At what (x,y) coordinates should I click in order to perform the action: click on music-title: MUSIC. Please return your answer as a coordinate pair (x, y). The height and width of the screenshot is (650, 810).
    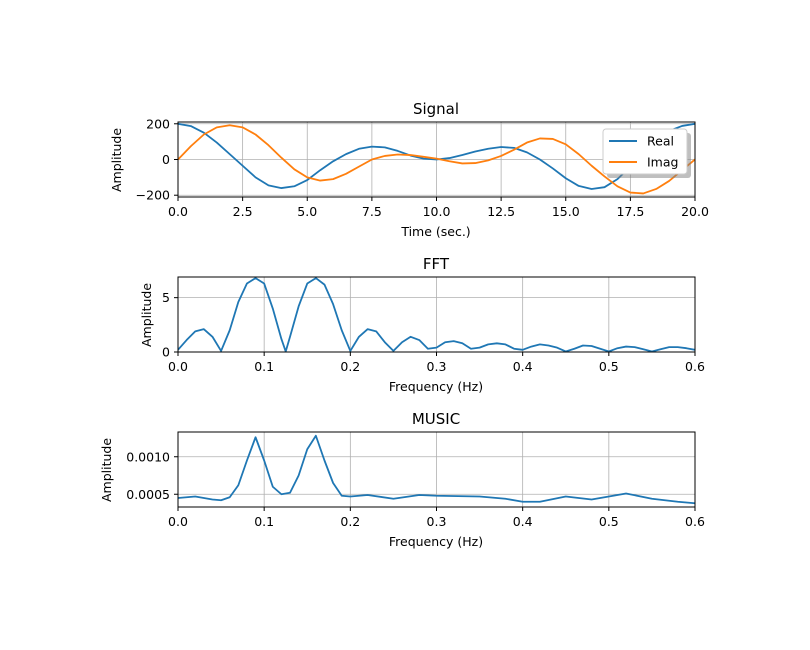
    Looking at the image, I should click on (436, 419).